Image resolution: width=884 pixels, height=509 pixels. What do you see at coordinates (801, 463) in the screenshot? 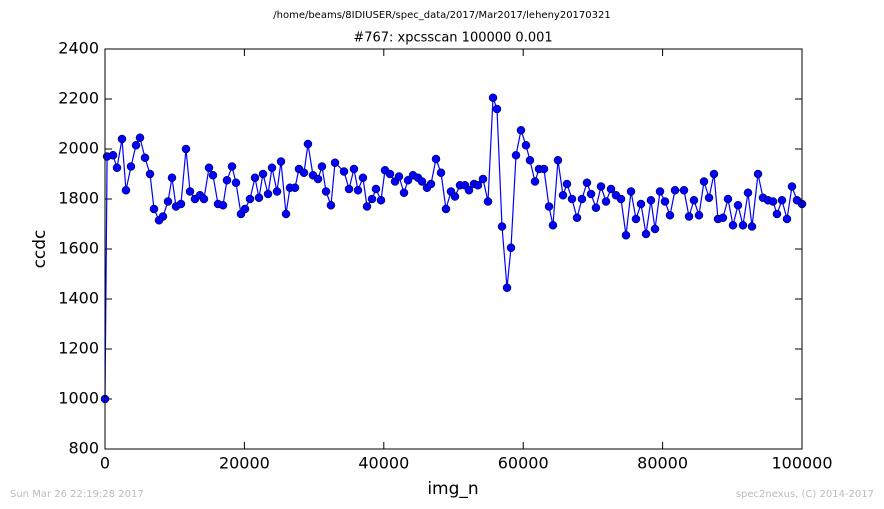
I see `x-tick-label: 100000` at bounding box center [801, 463].